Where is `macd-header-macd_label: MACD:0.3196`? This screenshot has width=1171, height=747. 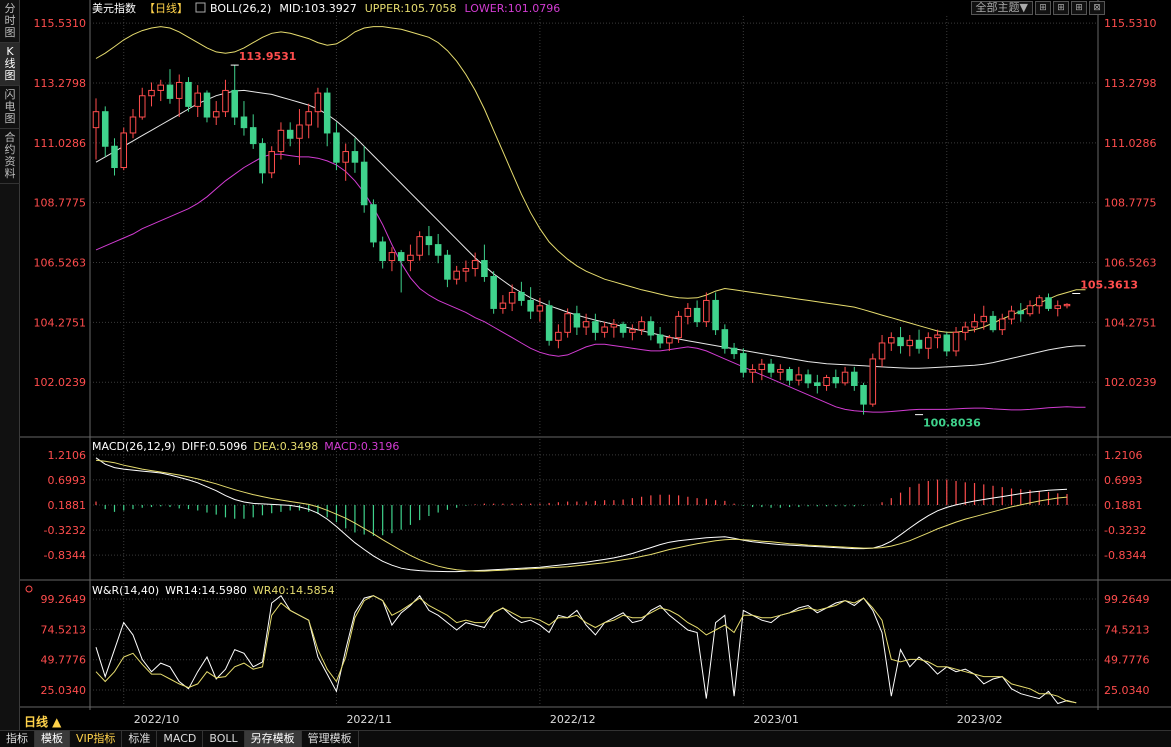
macd-header-macd_label: MACD:0.3196 is located at coordinates (361, 446).